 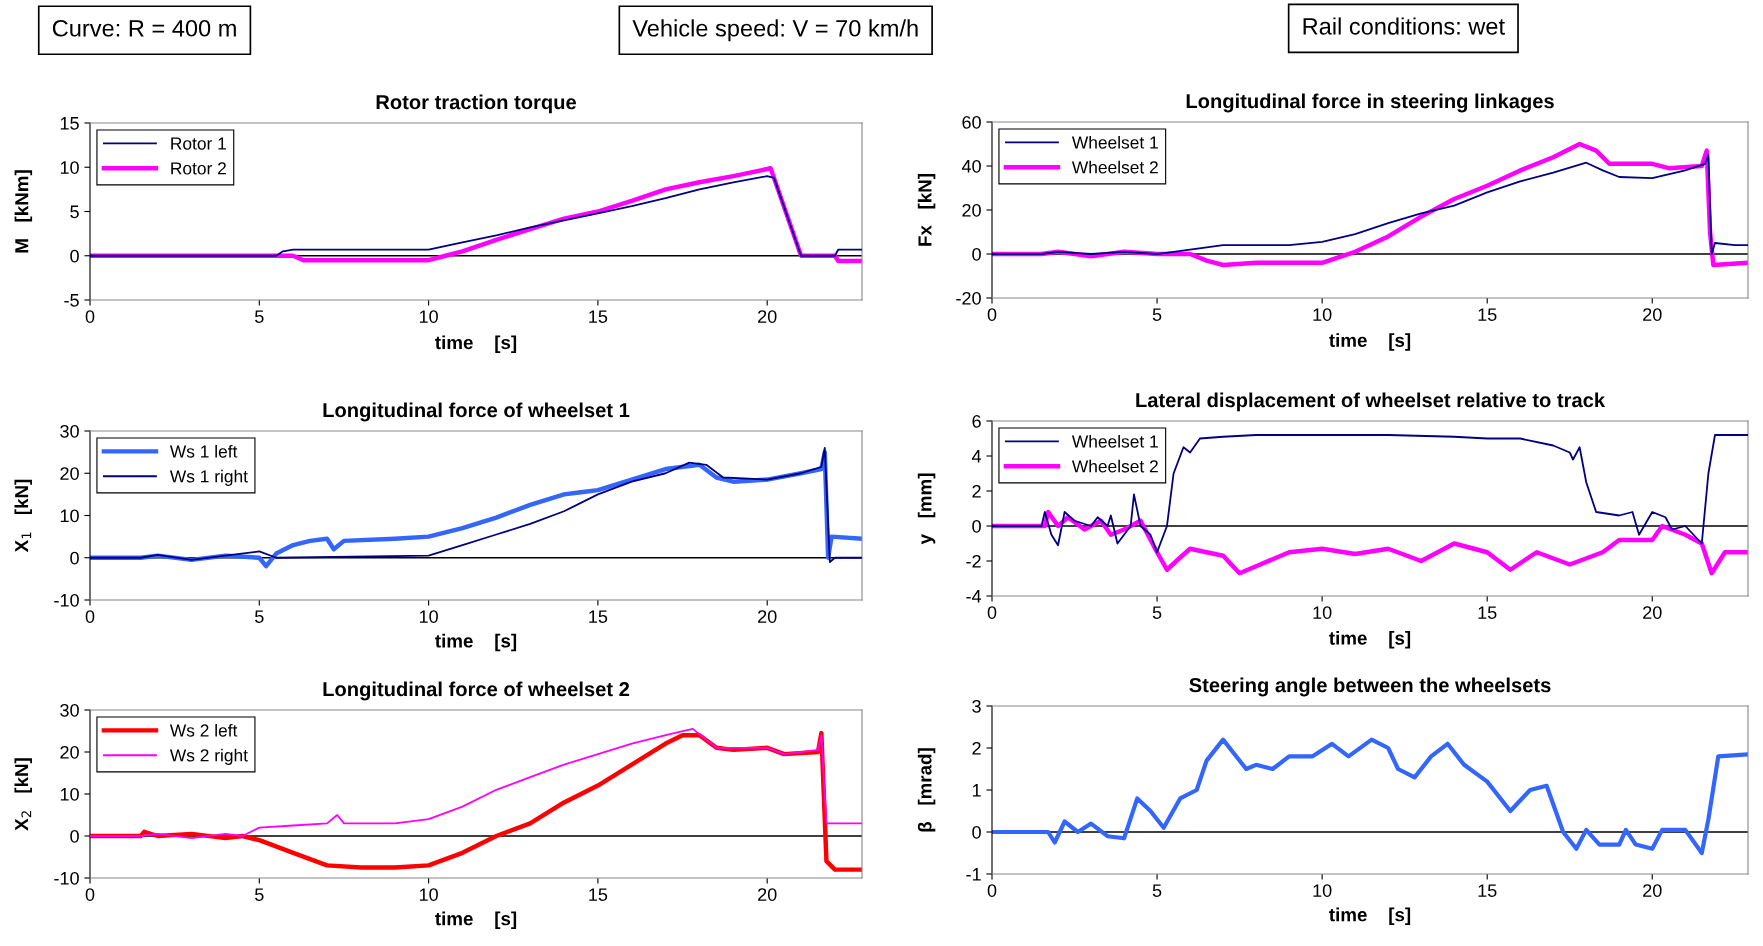 What do you see at coordinates (69, 123) in the screenshot?
I see `y-tick-label: 15` at bounding box center [69, 123].